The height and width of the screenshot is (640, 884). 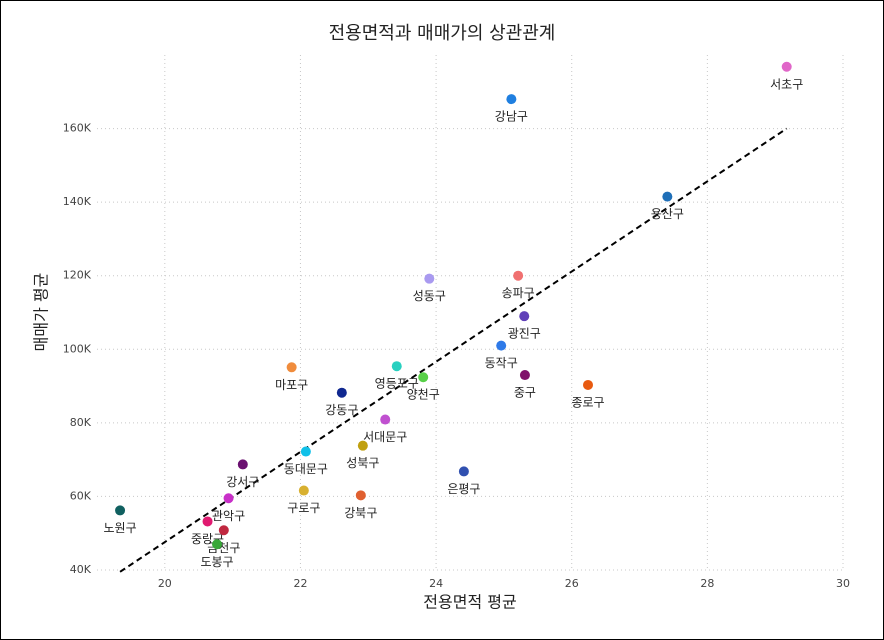 What do you see at coordinates (228, 516) in the screenshot?
I see `point-label: 관악구` at bounding box center [228, 516].